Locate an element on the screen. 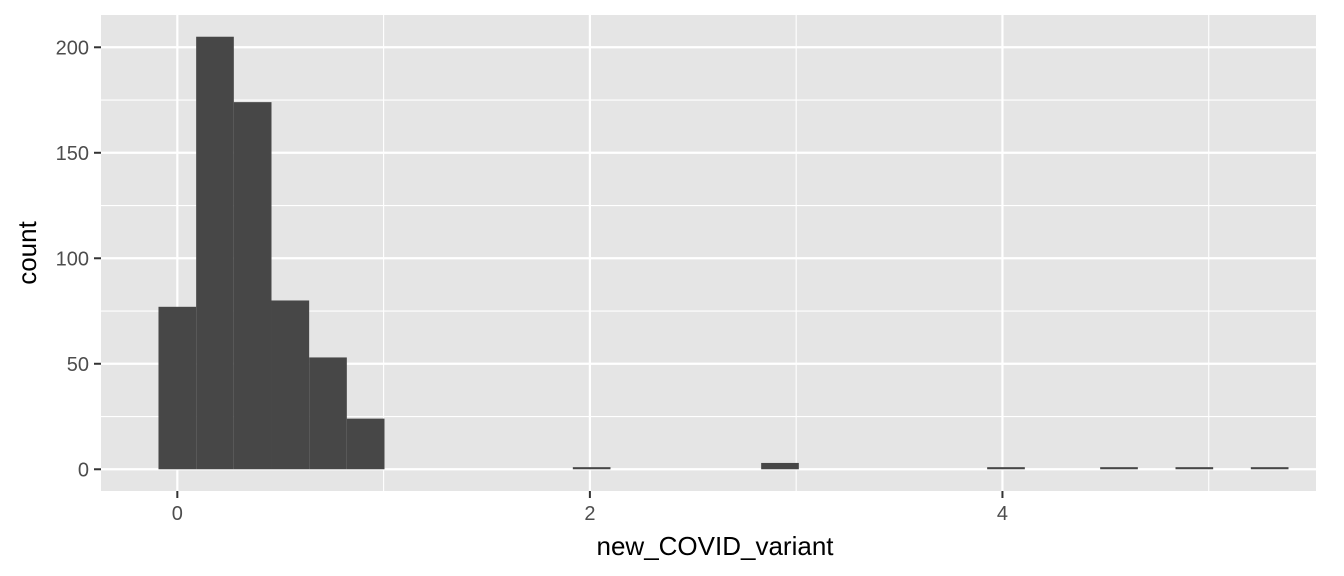 The height and width of the screenshot is (576, 1344). x-axis-title: new_COVID_variant is located at coordinates (716, 546).